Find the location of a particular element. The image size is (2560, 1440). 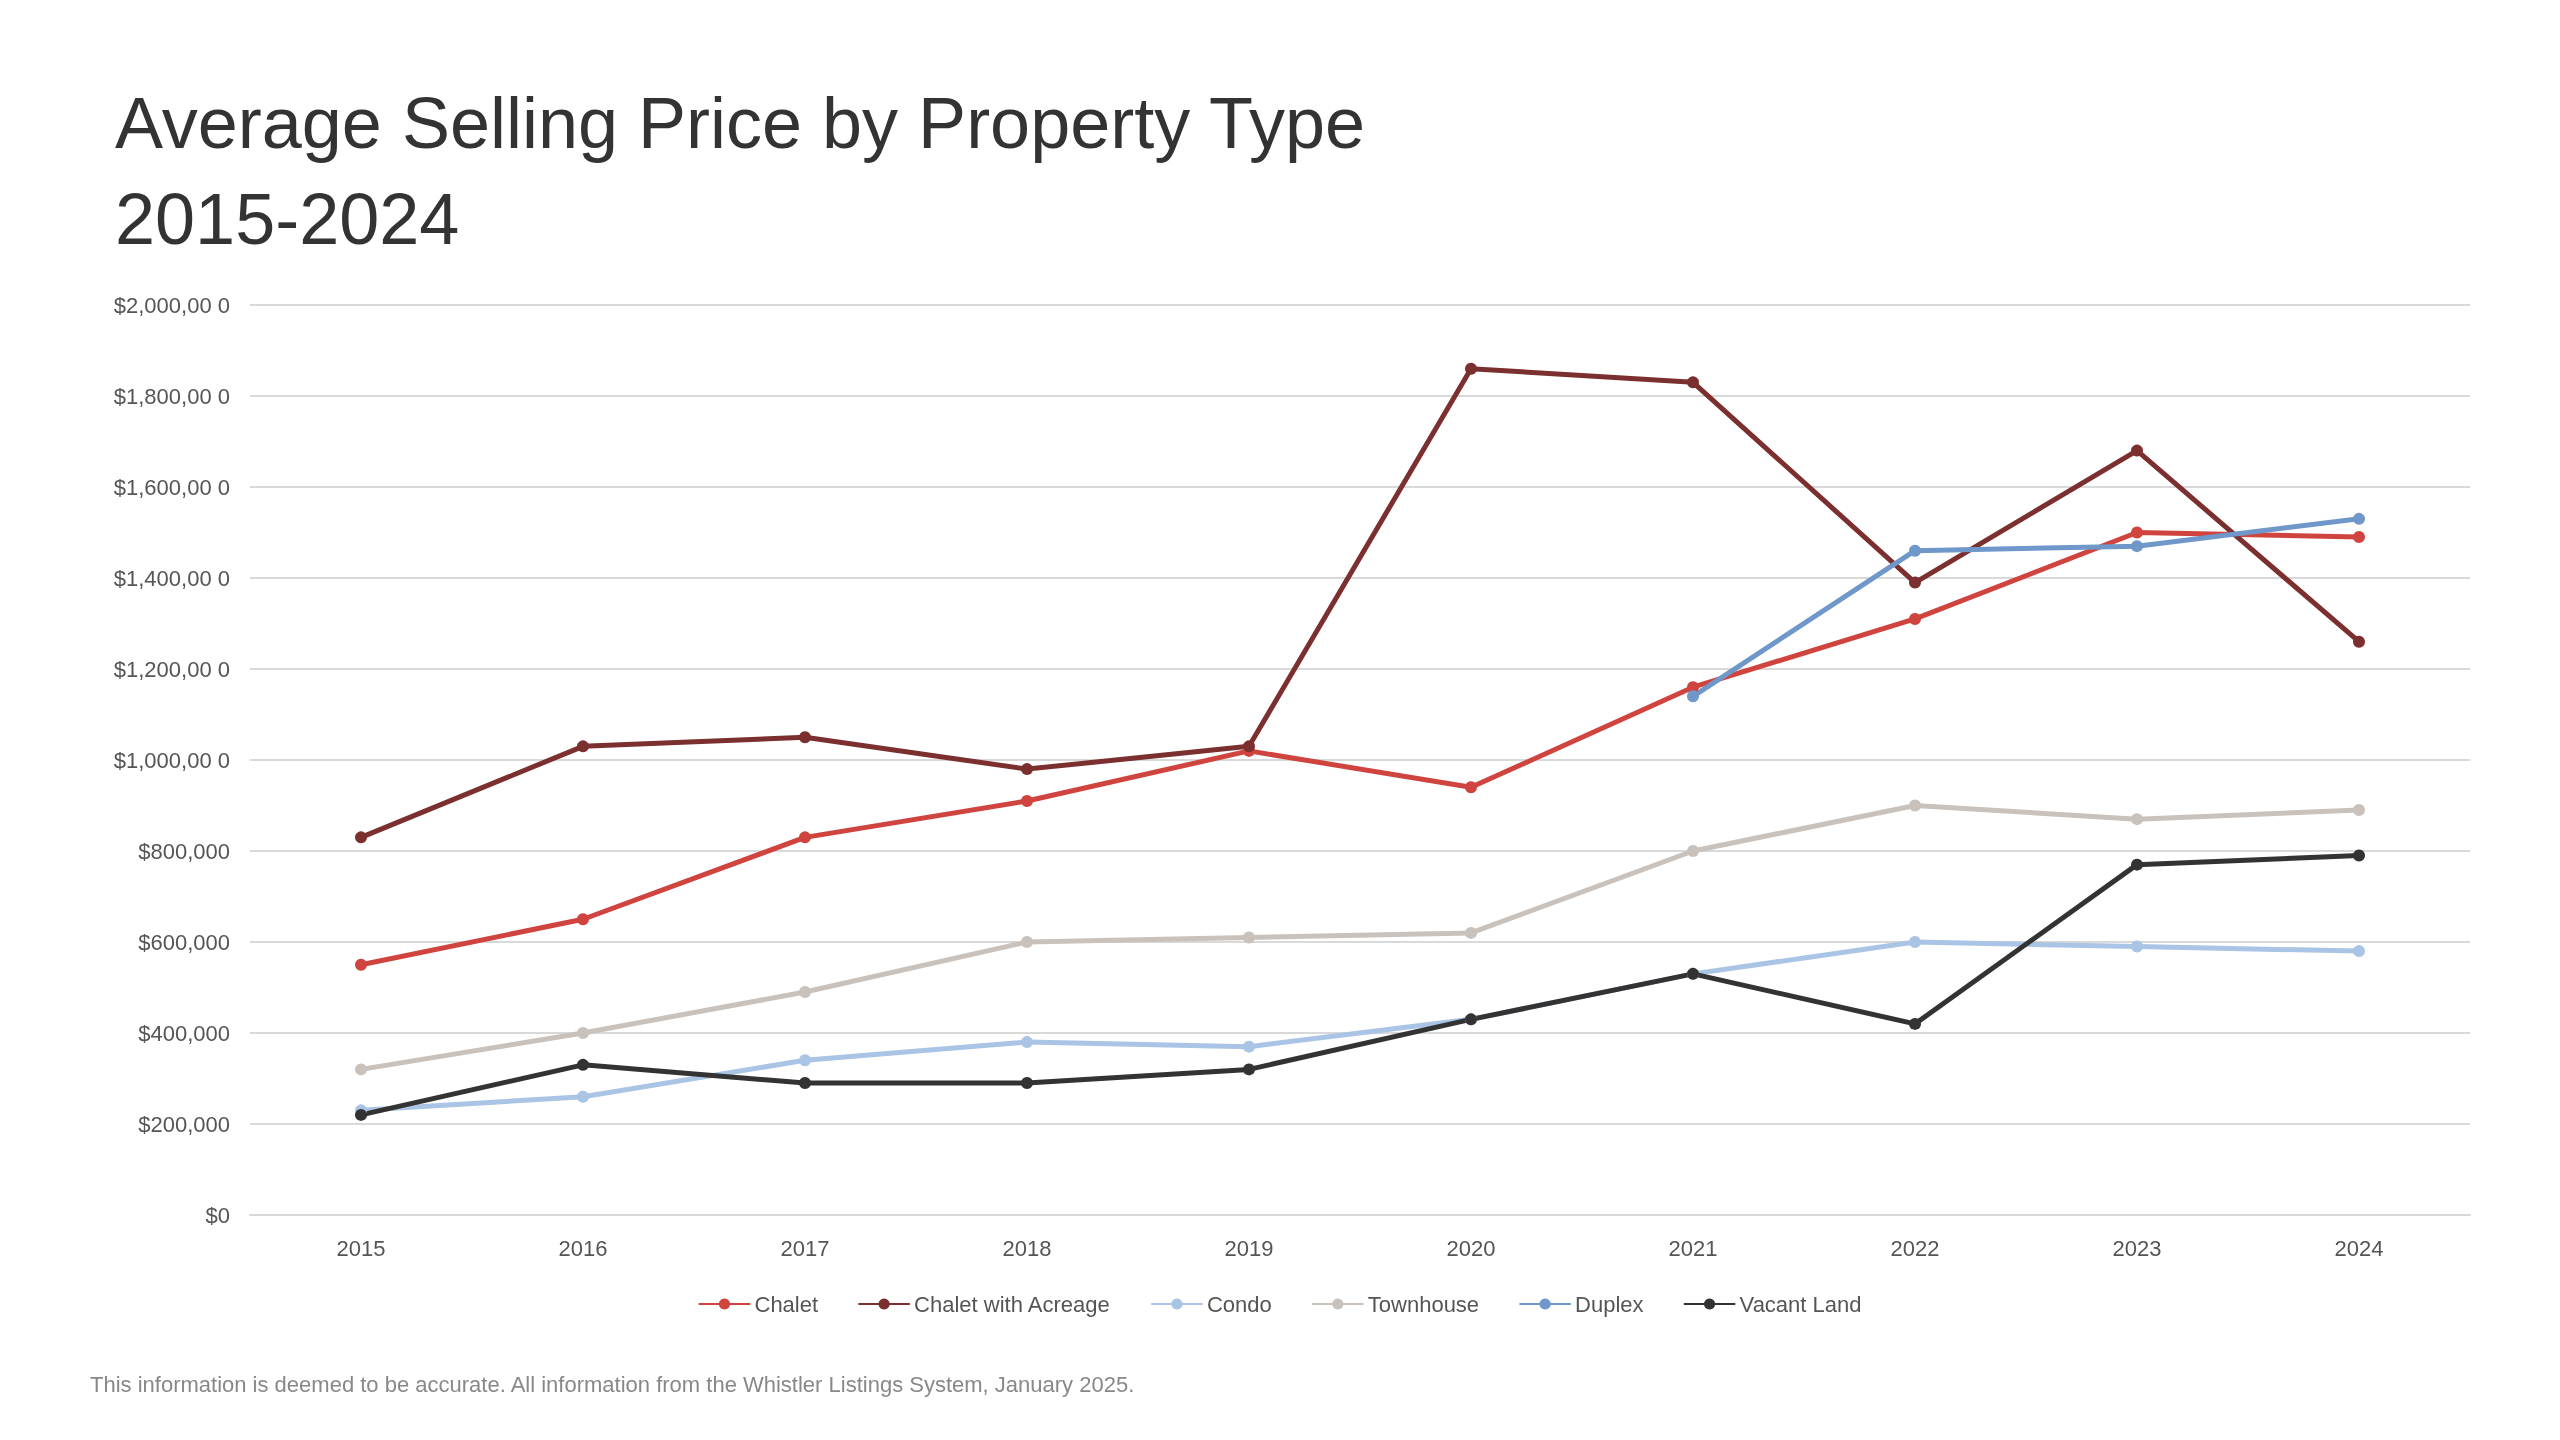

y-tick-label: $1,800,00 0 is located at coordinates (171, 396).